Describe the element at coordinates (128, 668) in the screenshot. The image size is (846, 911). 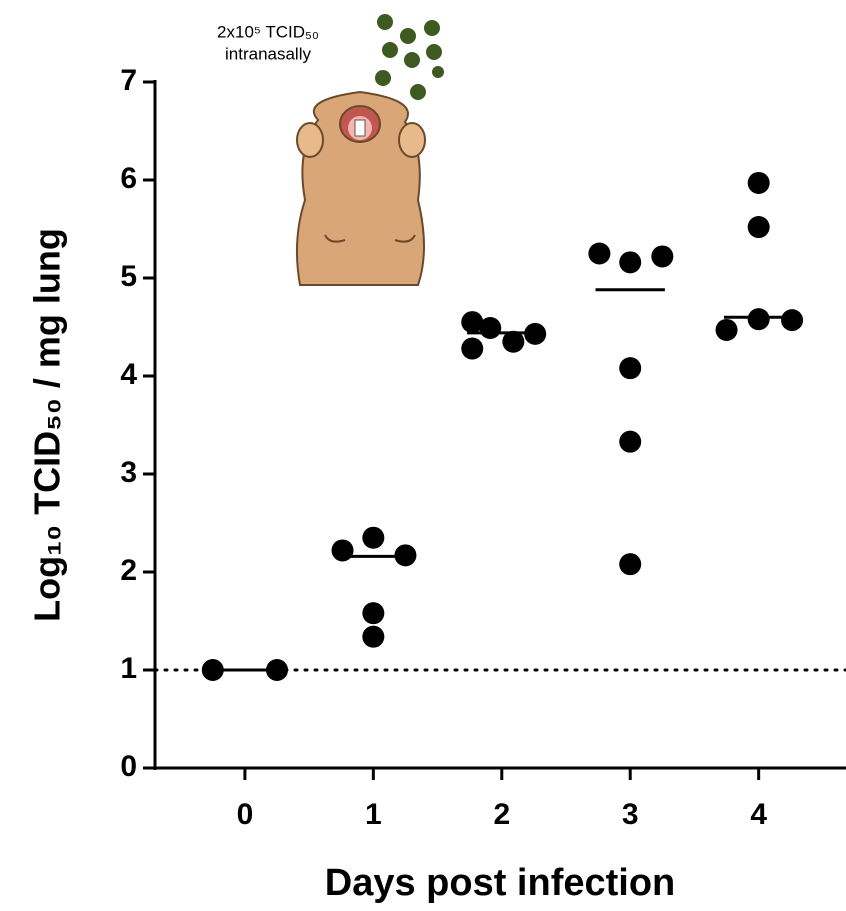
I see `y-tick-label: 1` at that location.